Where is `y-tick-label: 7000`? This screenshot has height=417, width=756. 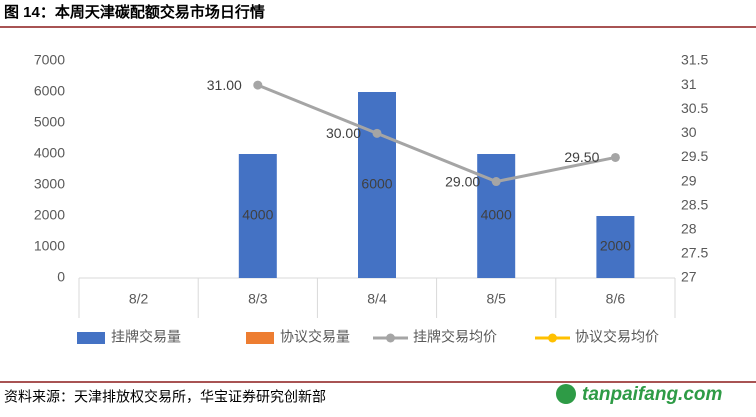
y-tick-label: 7000 is located at coordinates (49, 60).